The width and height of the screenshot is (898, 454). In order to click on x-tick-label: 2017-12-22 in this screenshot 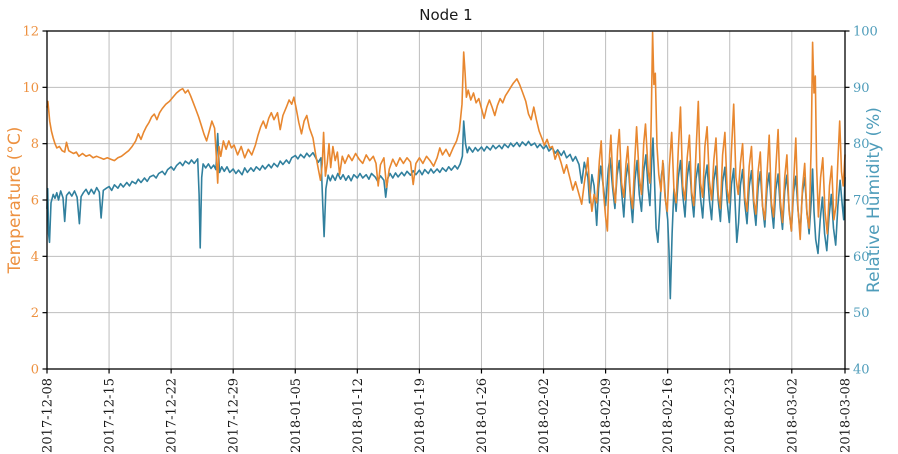, I will do `click(172, 415)`.